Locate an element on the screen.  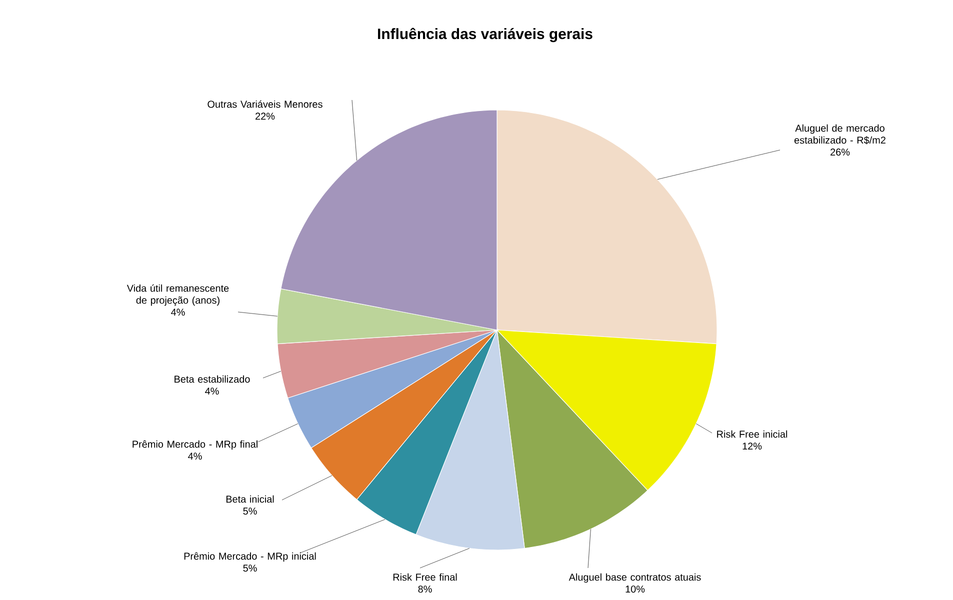
slice-label: Beta estabilizado is located at coordinates (212, 379).